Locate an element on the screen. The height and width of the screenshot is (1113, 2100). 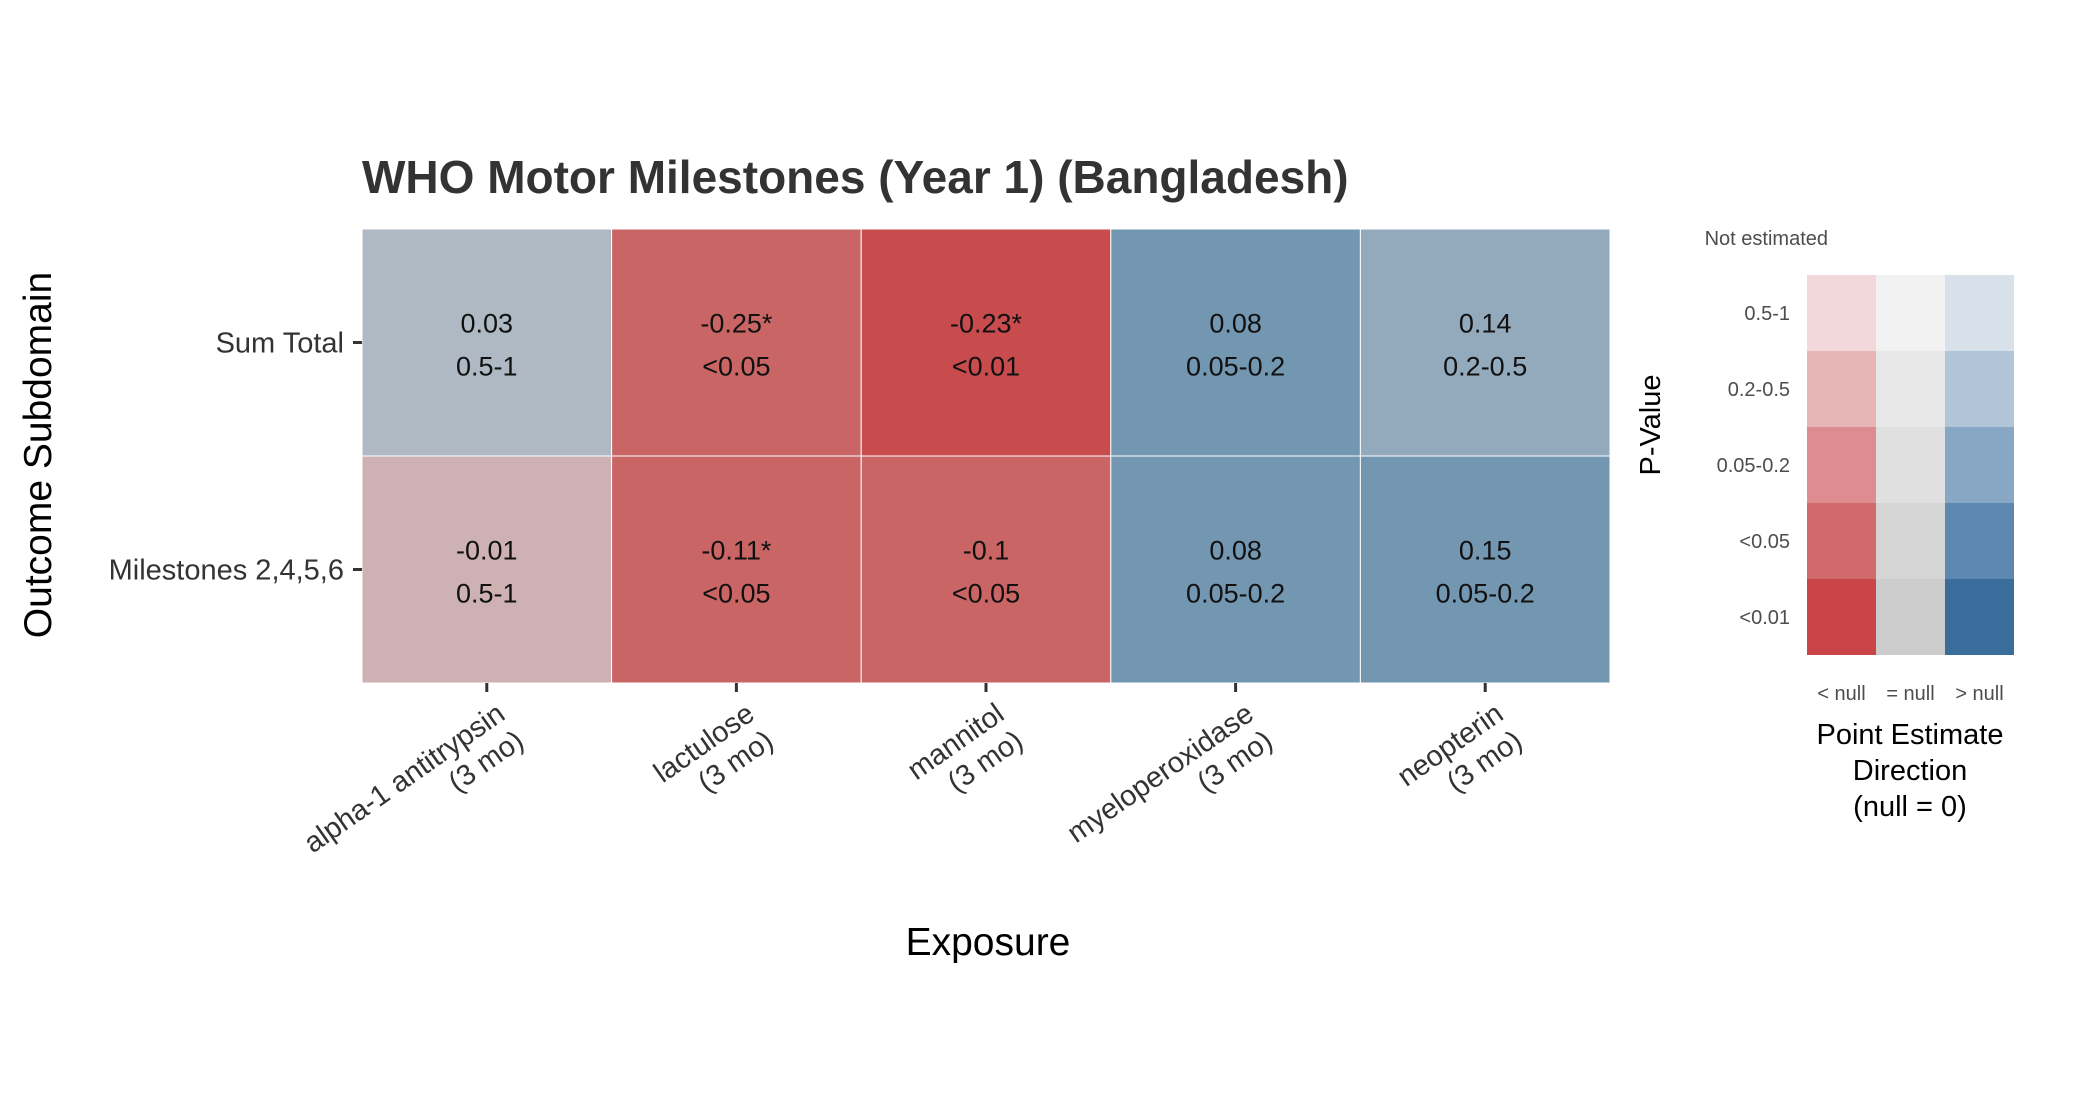
cell-pvalue-label: <0.01 is located at coordinates (986, 367).